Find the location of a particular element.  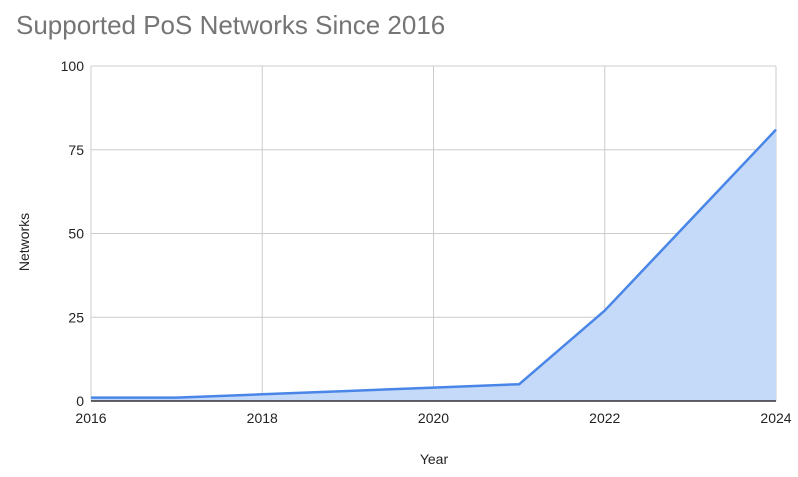

y-axis-title: Networks is located at coordinates (24, 242).